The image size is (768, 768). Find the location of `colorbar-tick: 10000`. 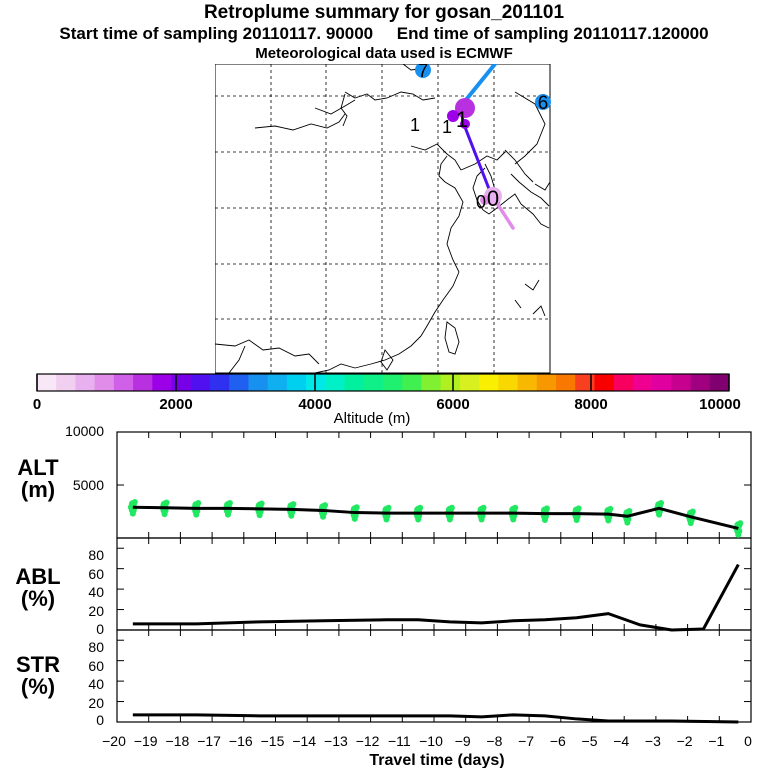

colorbar-tick: 10000 is located at coordinates (720, 404).